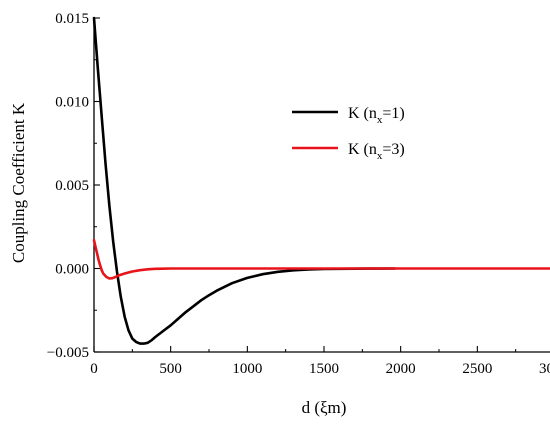 The width and height of the screenshot is (550, 428). What do you see at coordinates (247, 369) in the screenshot?
I see `x-tick-label: 1000` at bounding box center [247, 369].